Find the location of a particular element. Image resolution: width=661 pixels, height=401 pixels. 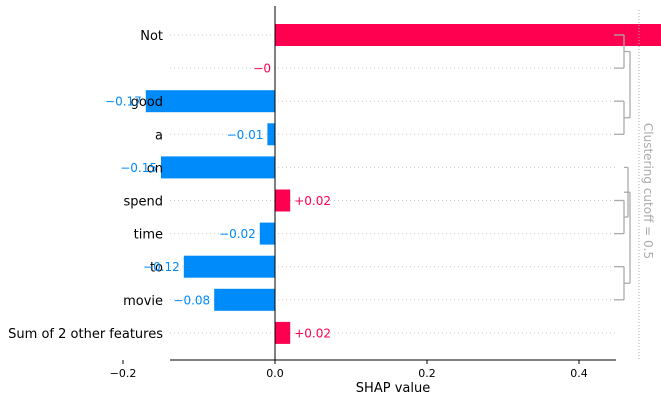

bar-a is located at coordinates (271, 134).